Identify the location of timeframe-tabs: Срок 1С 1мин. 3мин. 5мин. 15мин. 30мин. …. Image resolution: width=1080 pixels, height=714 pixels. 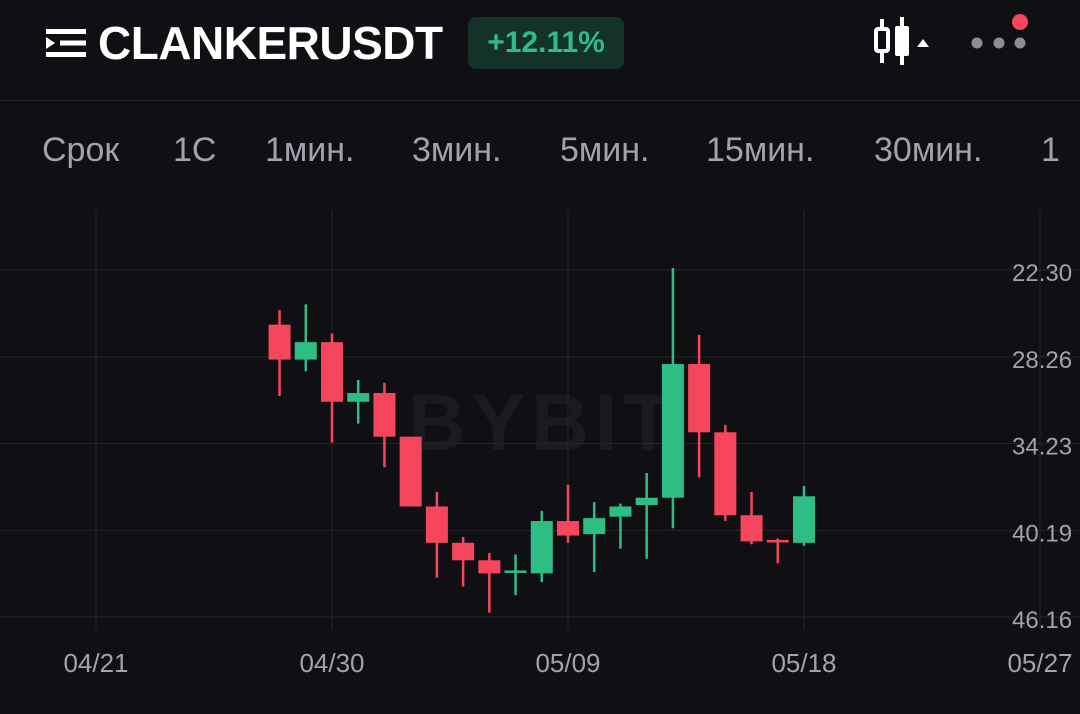
(540, 150).